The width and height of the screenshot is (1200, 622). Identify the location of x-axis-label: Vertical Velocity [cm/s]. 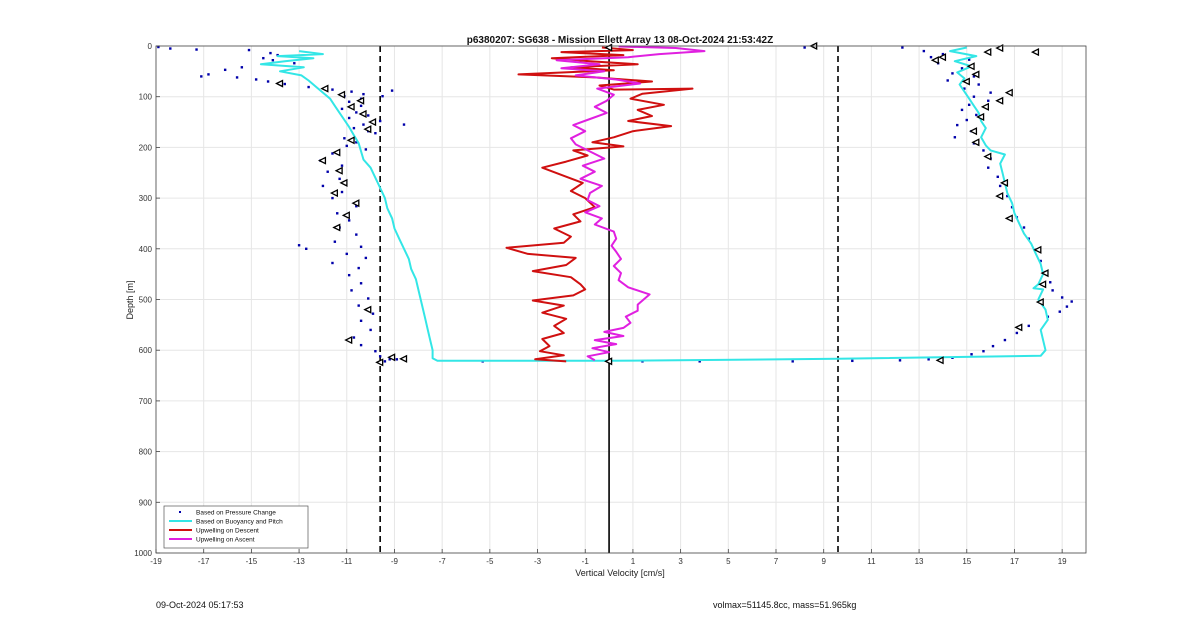
(620, 573).